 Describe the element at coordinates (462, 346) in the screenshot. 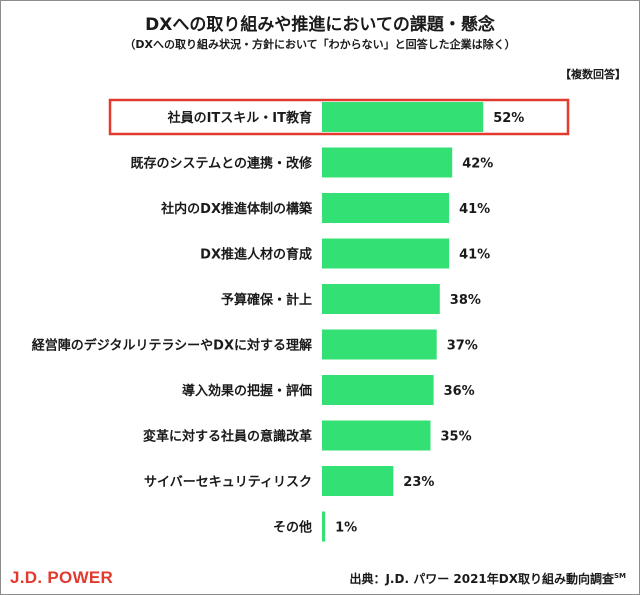

I see `value-label: 37%` at that location.